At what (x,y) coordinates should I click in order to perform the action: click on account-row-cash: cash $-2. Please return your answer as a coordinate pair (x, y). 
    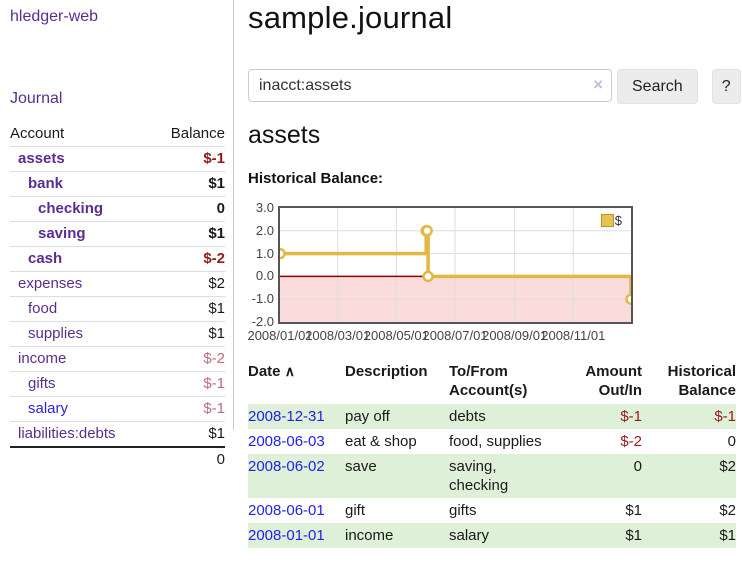
    Looking at the image, I should click on (117, 259).